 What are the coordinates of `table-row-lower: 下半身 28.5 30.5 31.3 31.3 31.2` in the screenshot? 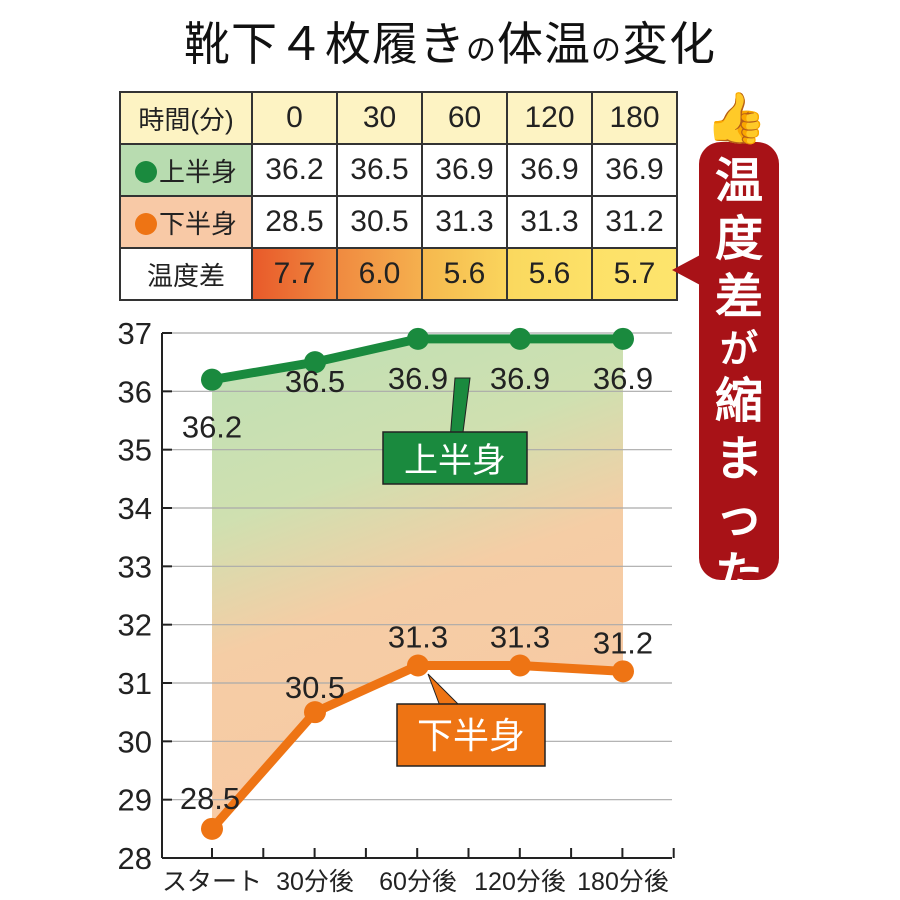 It's located at (398, 222).